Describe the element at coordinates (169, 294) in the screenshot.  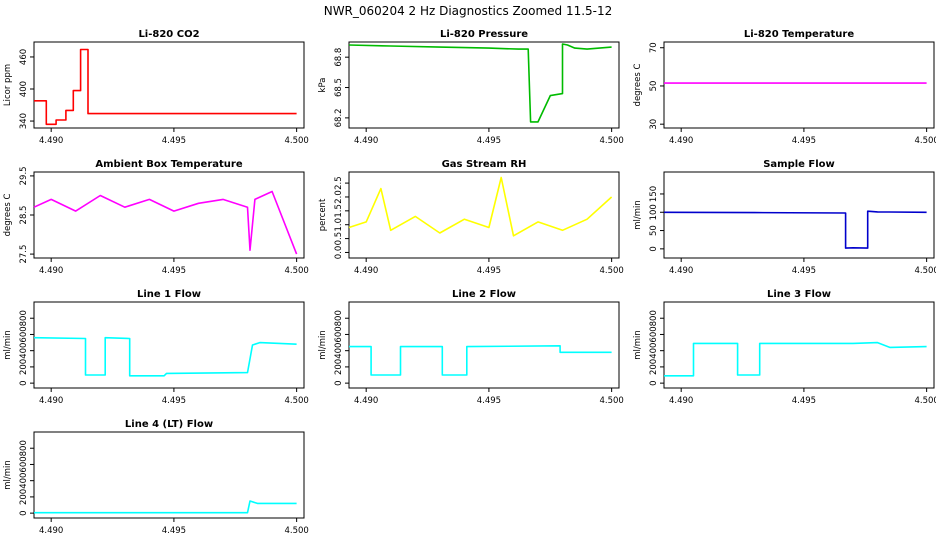
I see `panel-title: Line 1 Flow` at that location.